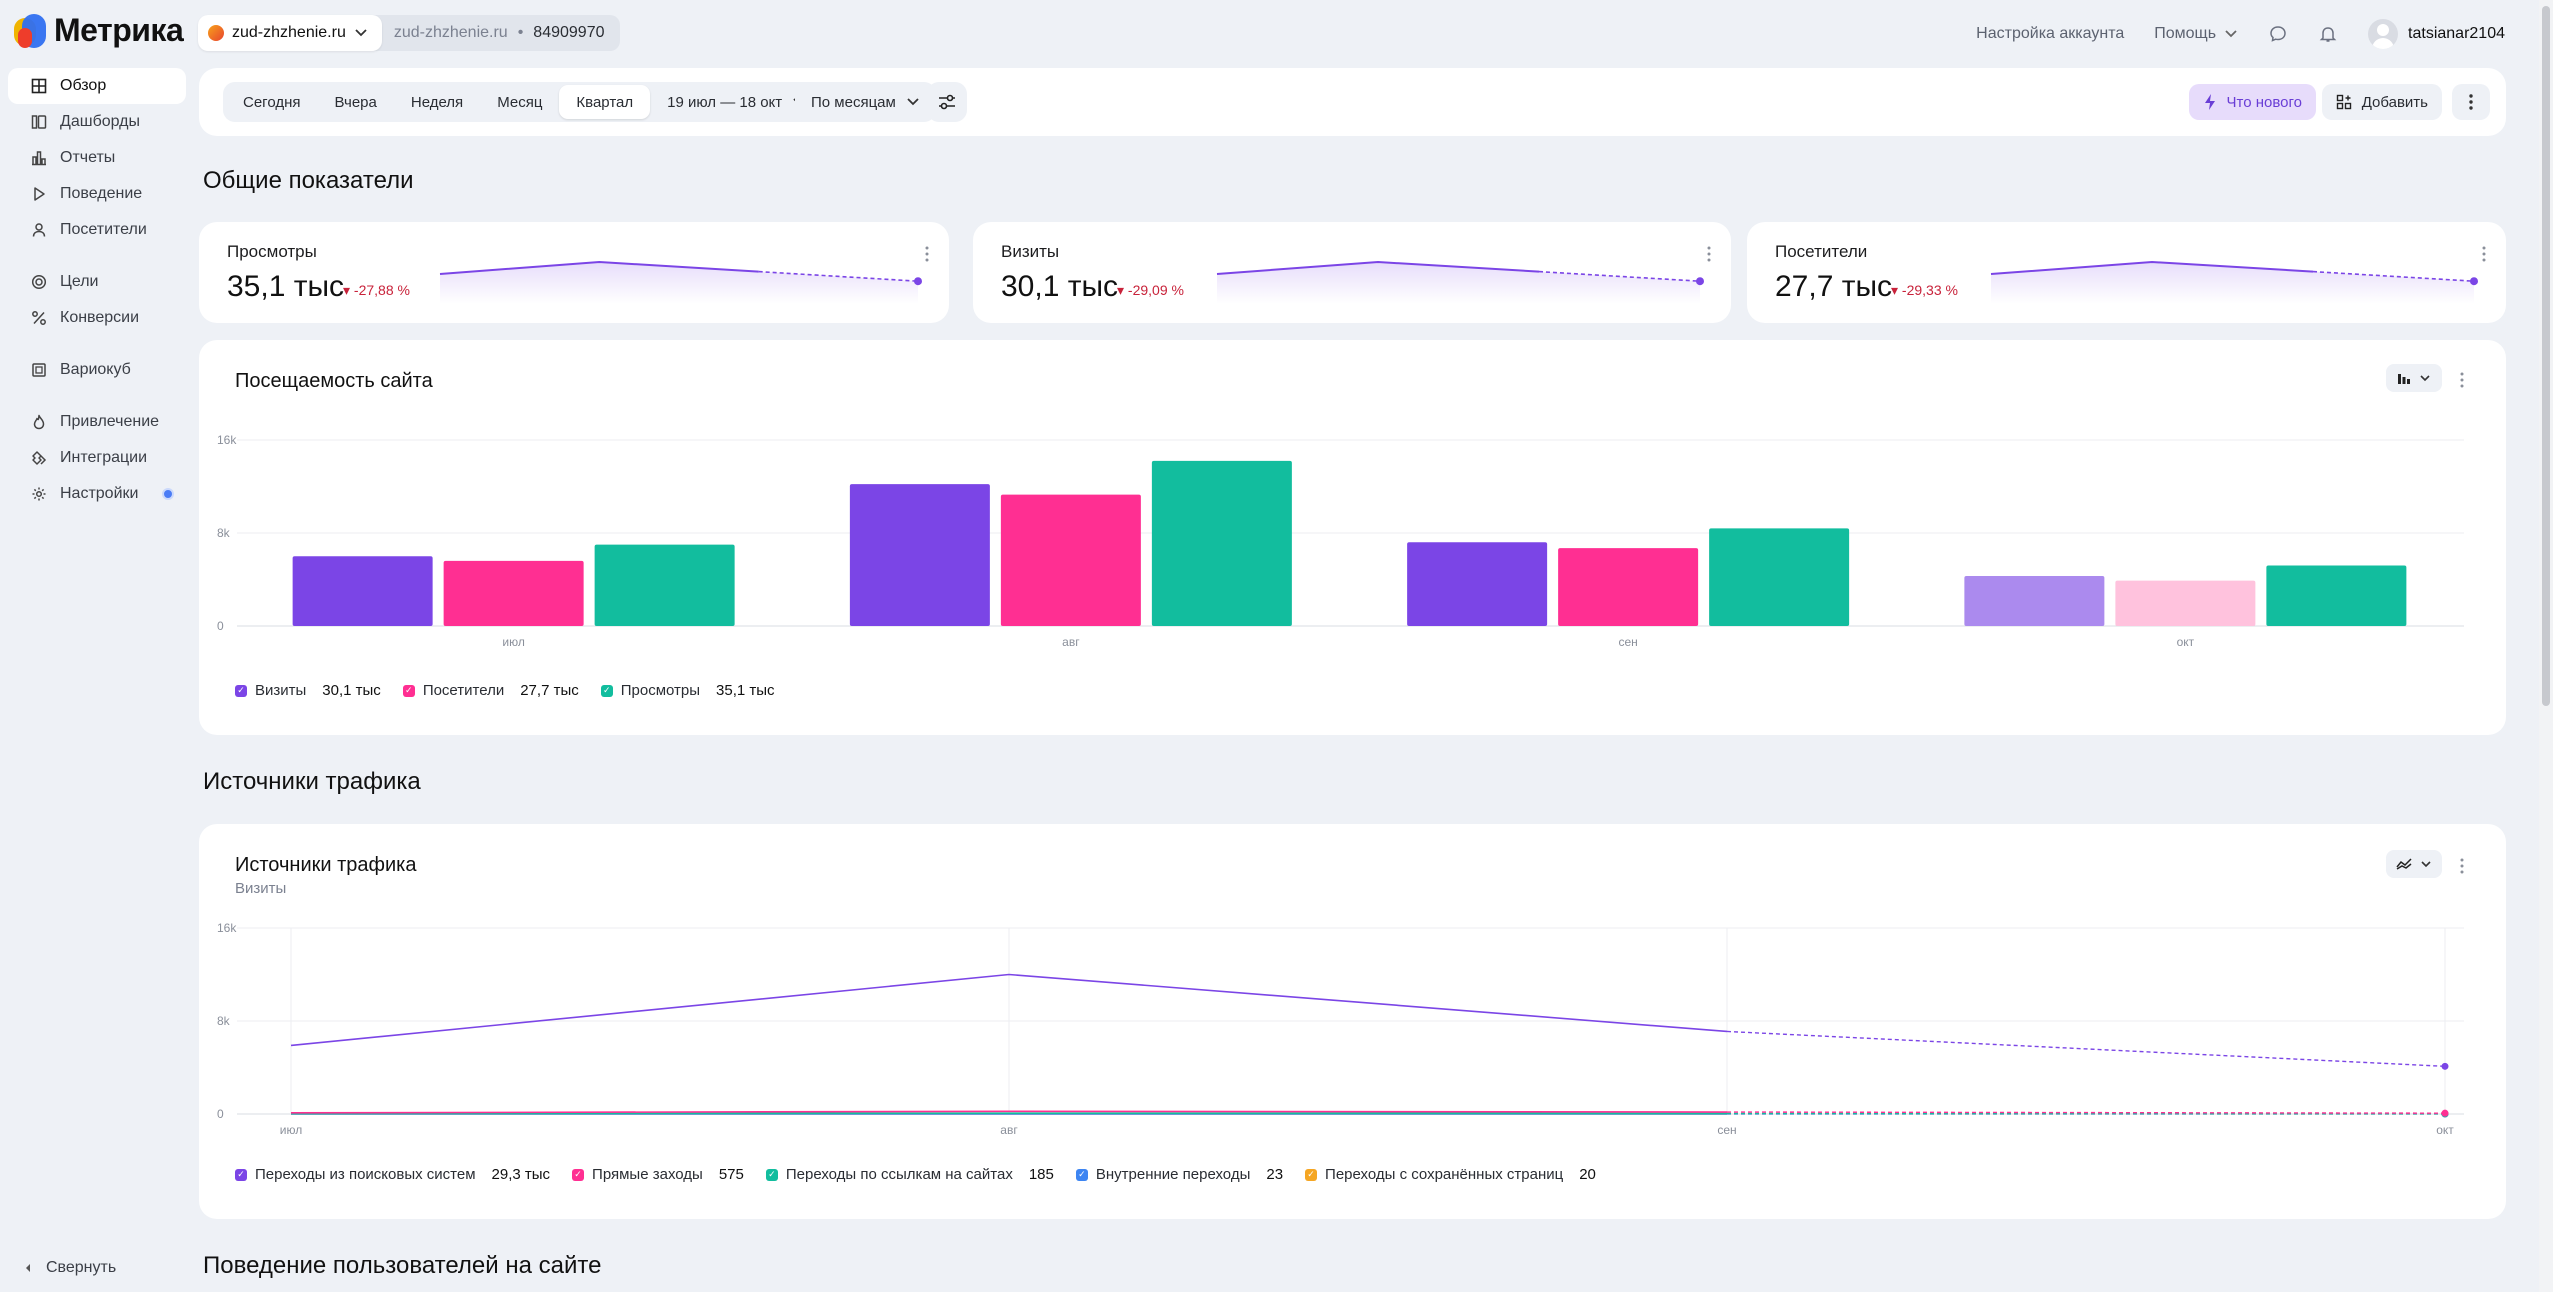 The image size is (2553, 1292). I want to click on username: tatsianar2104, so click(2456, 33).